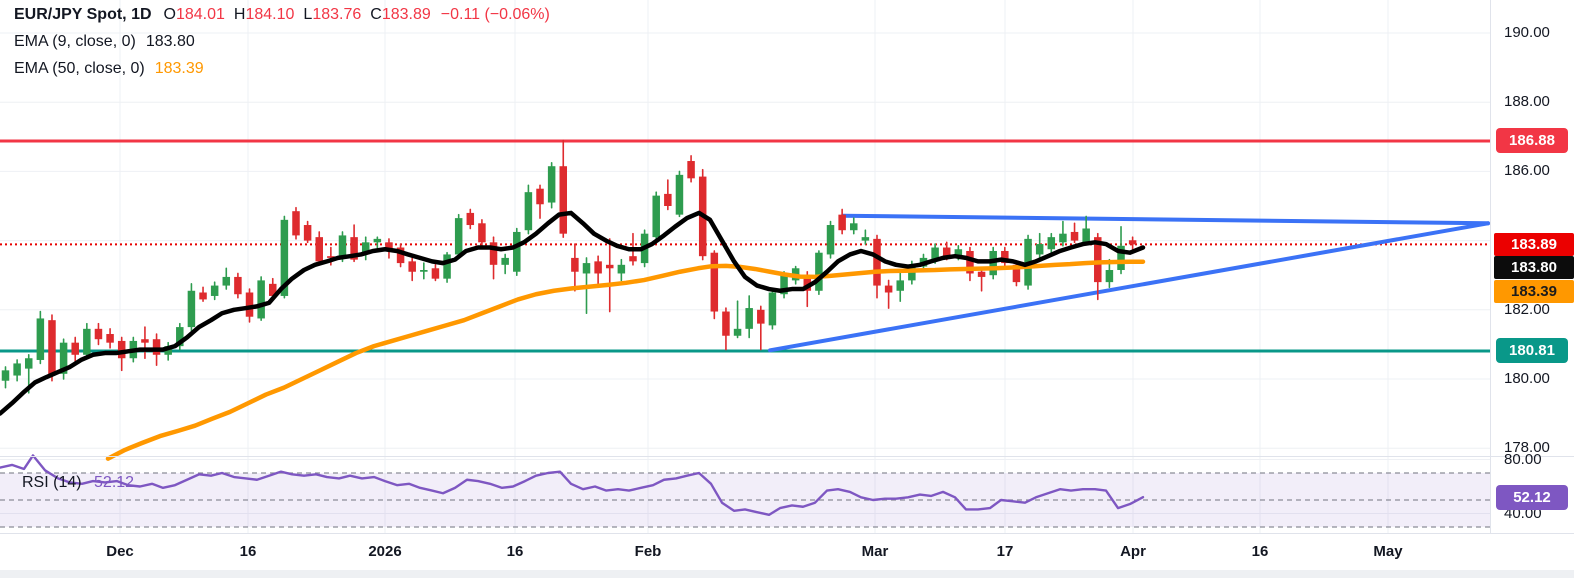 The width and height of the screenshot is (1574, 578). Describe the element at coordinates (572, 485) in the screenshot. I see `rsi-line` at that location.